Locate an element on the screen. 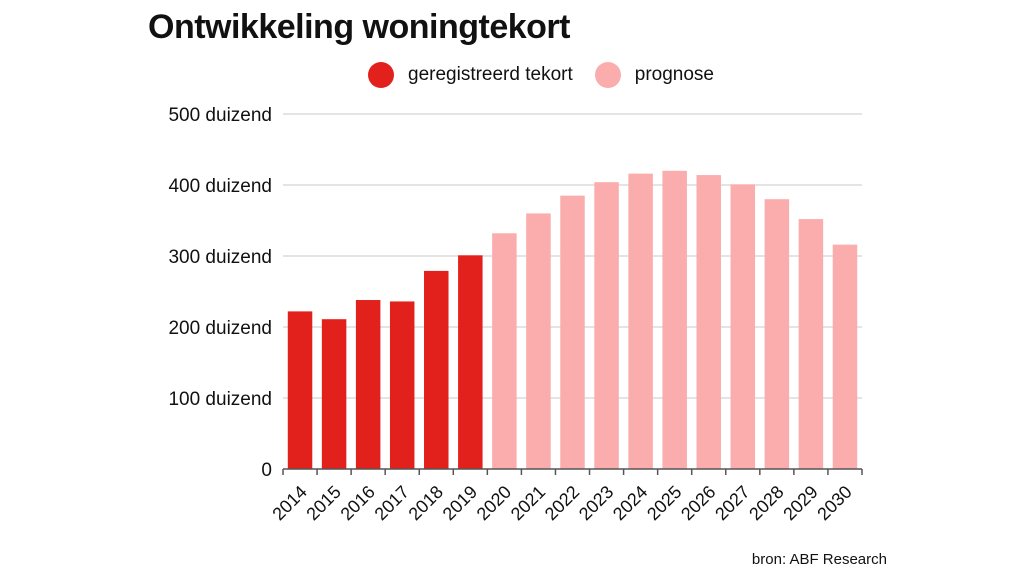 The image size is (1024, 576). x-tick-label: 2023 is located at coordinates (596, 503).